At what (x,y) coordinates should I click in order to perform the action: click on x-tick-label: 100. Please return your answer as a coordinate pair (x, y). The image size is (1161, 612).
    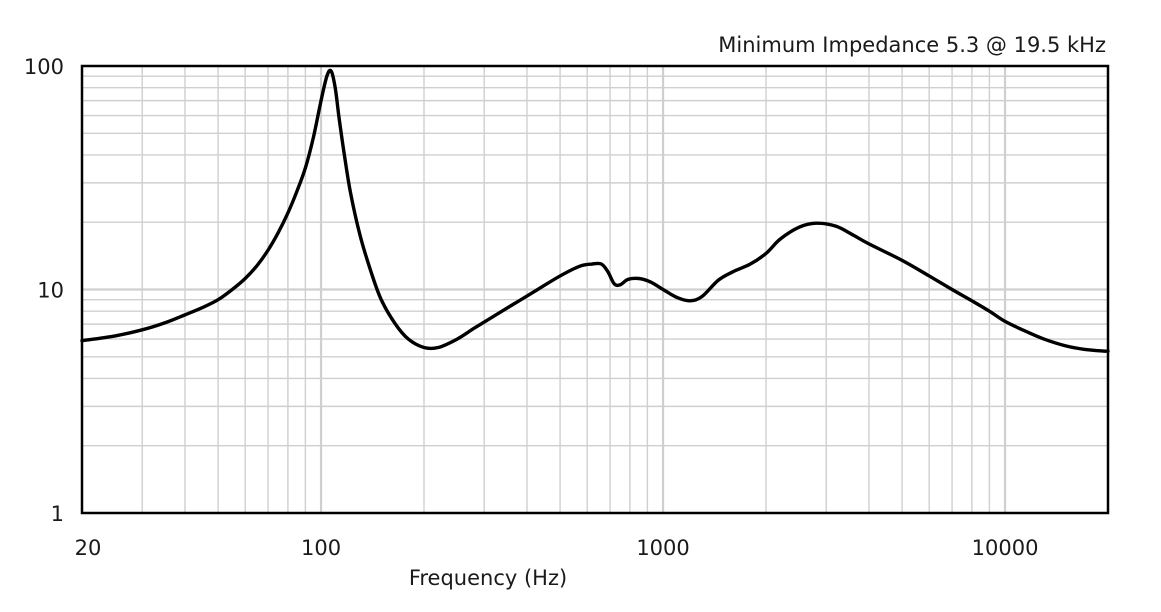
    Looking at the image, I should click on (321, 548).